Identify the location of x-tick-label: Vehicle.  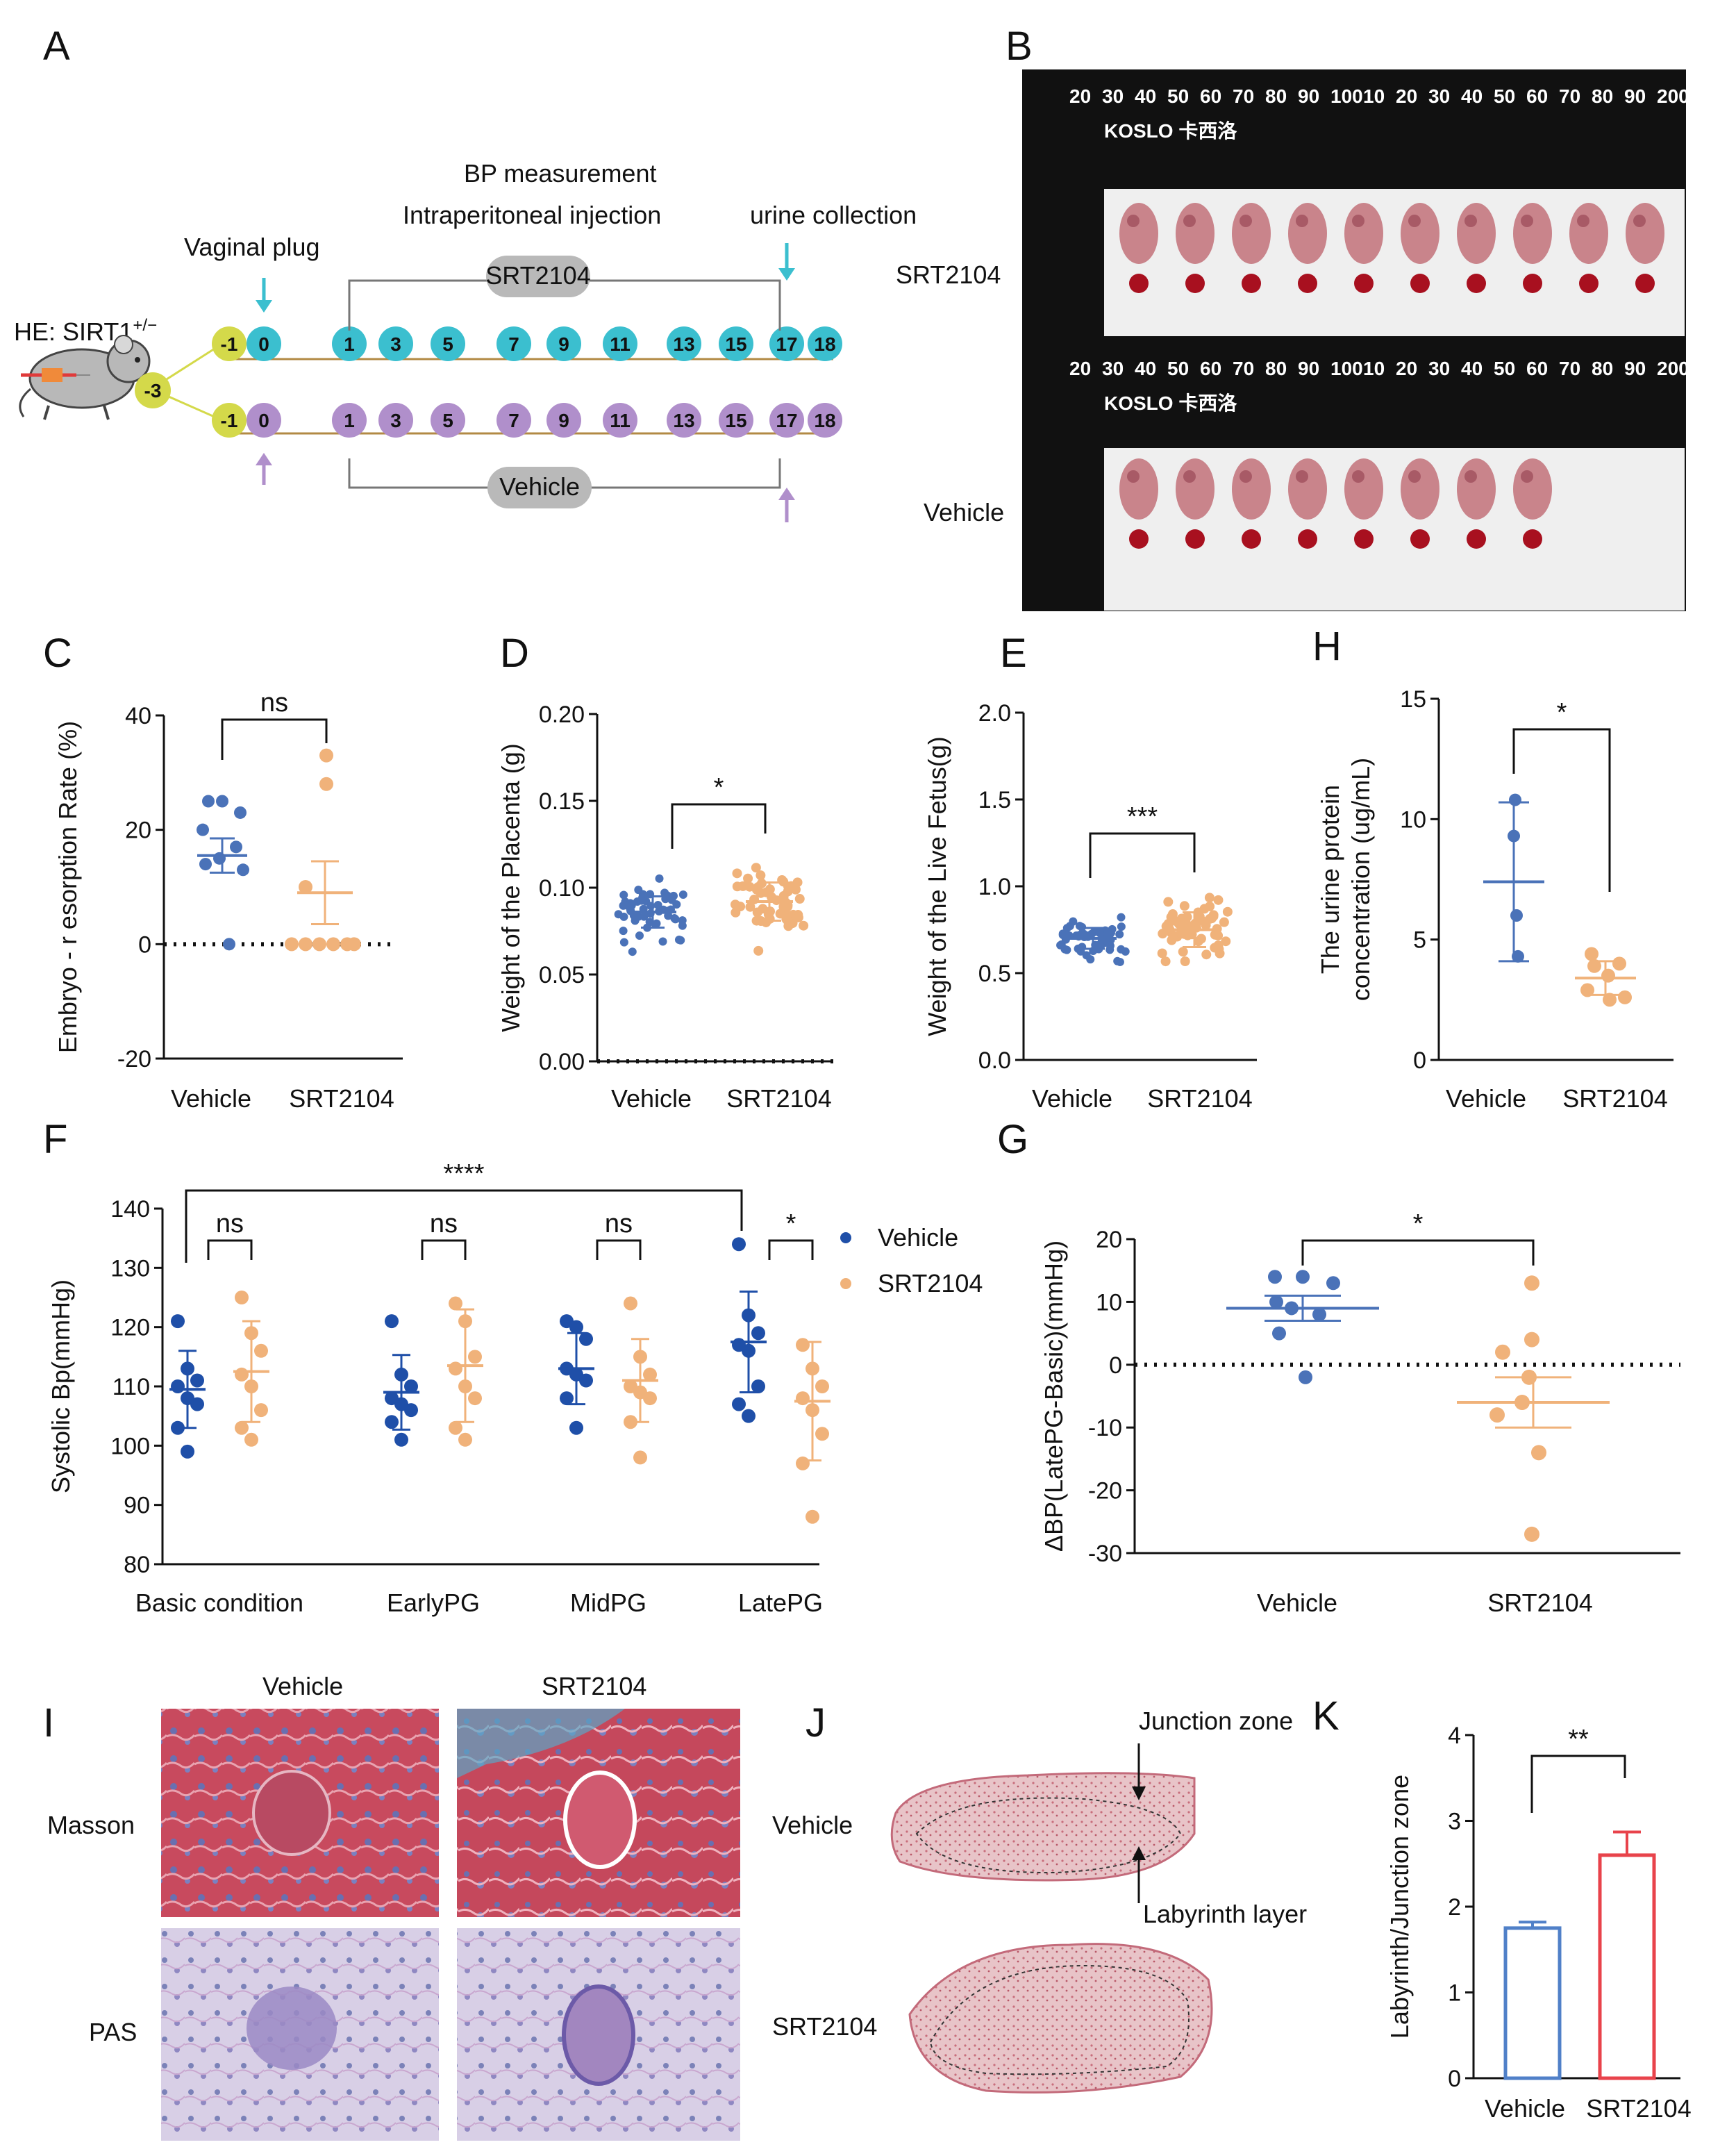
(651, 1098).